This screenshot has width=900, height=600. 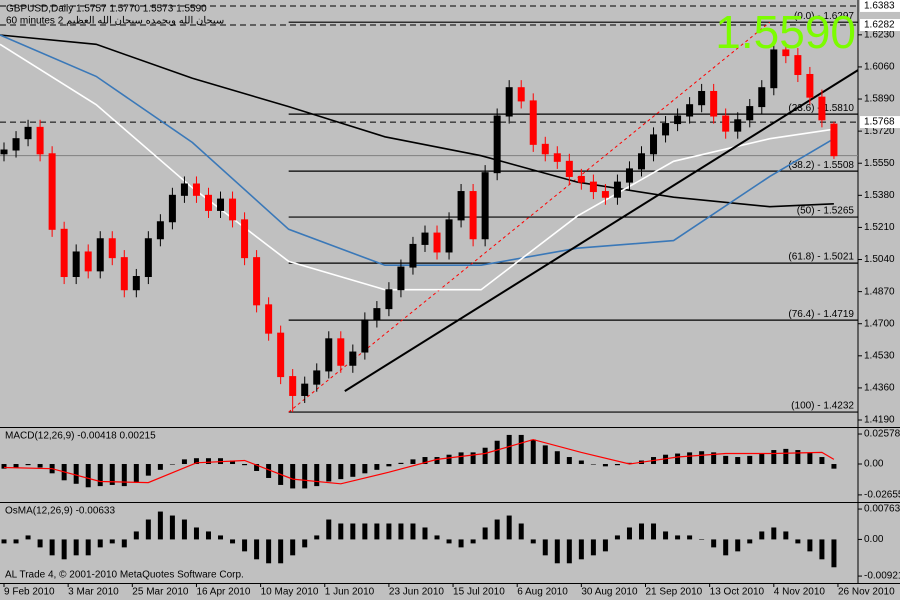 What do you see at coordinates (350, 592) in the screenshot?
I see `x-tick-label: 1 Jun 2010` at bounding box center [350, 592].